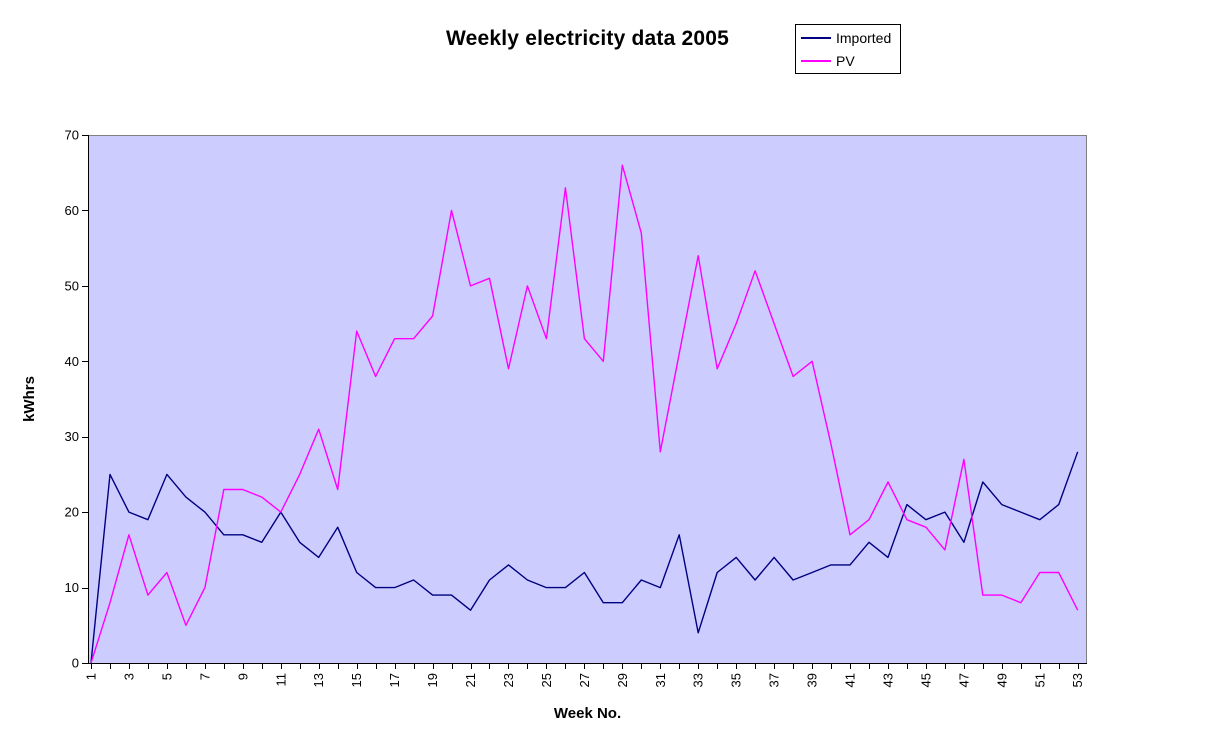  I want to click on x-tick-label: 41, so click(850, 680).